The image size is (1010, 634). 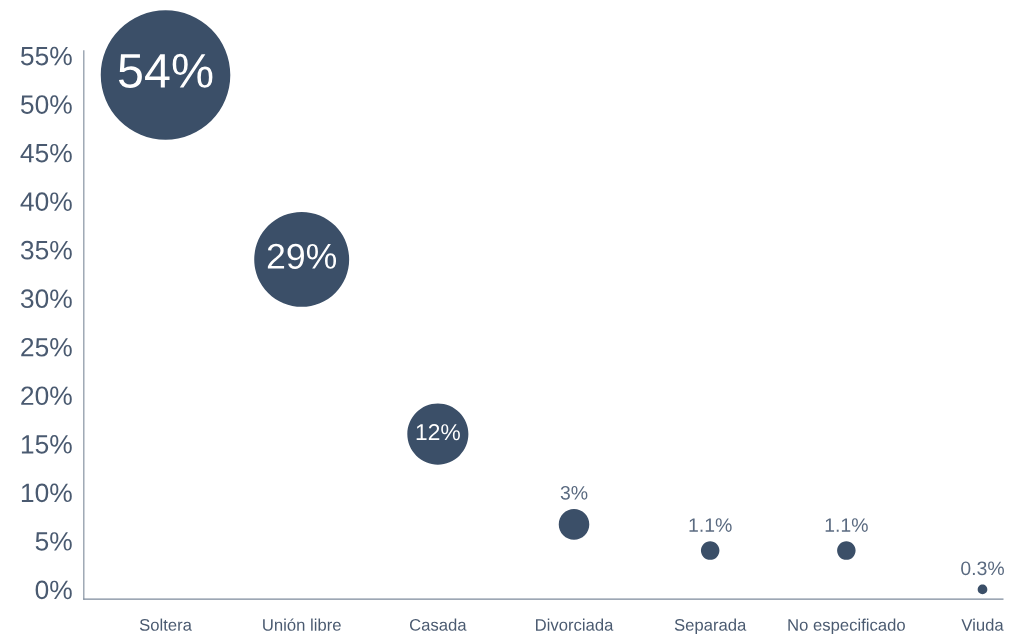 I want to click on x-tick-label: Viuda, so click(x=982, y=624).